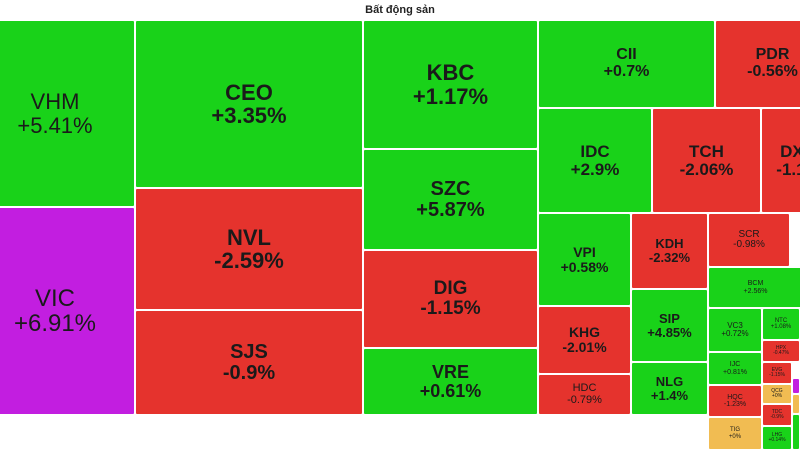  I want to click on tile-tch: TCH -2.06%, so click(706, 160).